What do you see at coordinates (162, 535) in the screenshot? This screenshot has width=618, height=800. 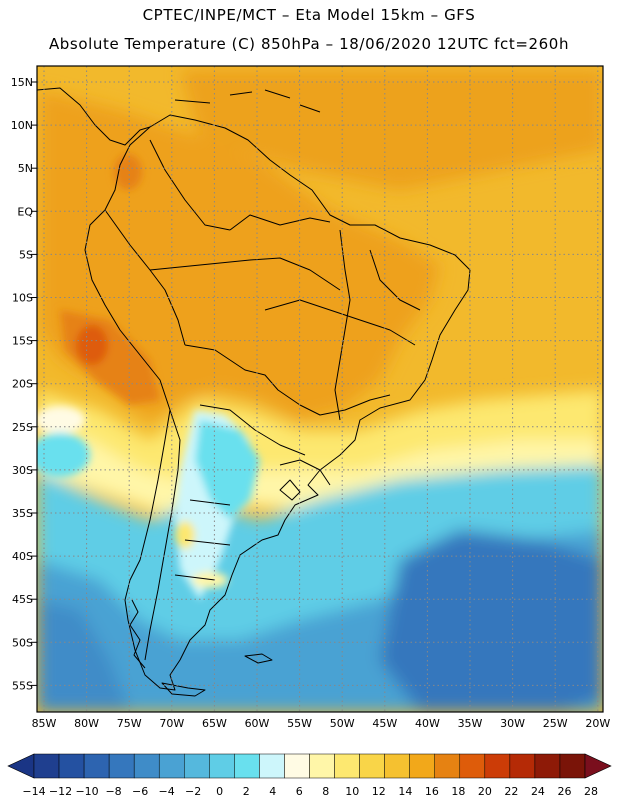 I see `border-chile-argentina` at bounding box center [162, 535].